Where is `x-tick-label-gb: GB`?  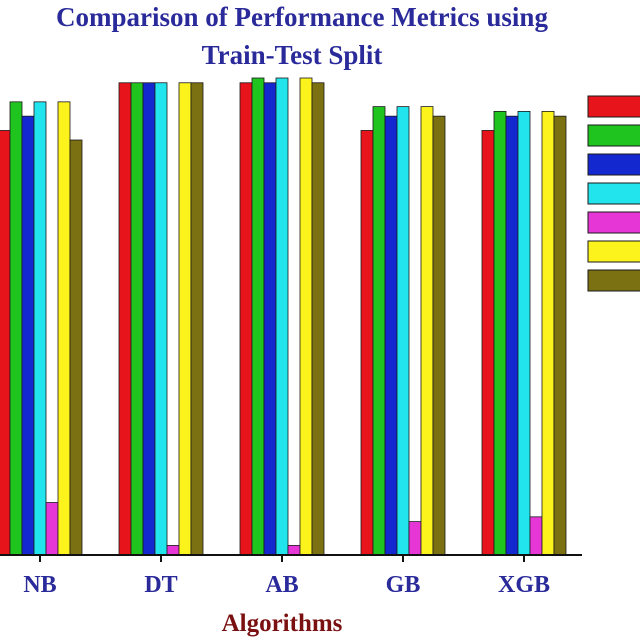 x-tick-label-gb: GB is located at coordinates (403, 585).